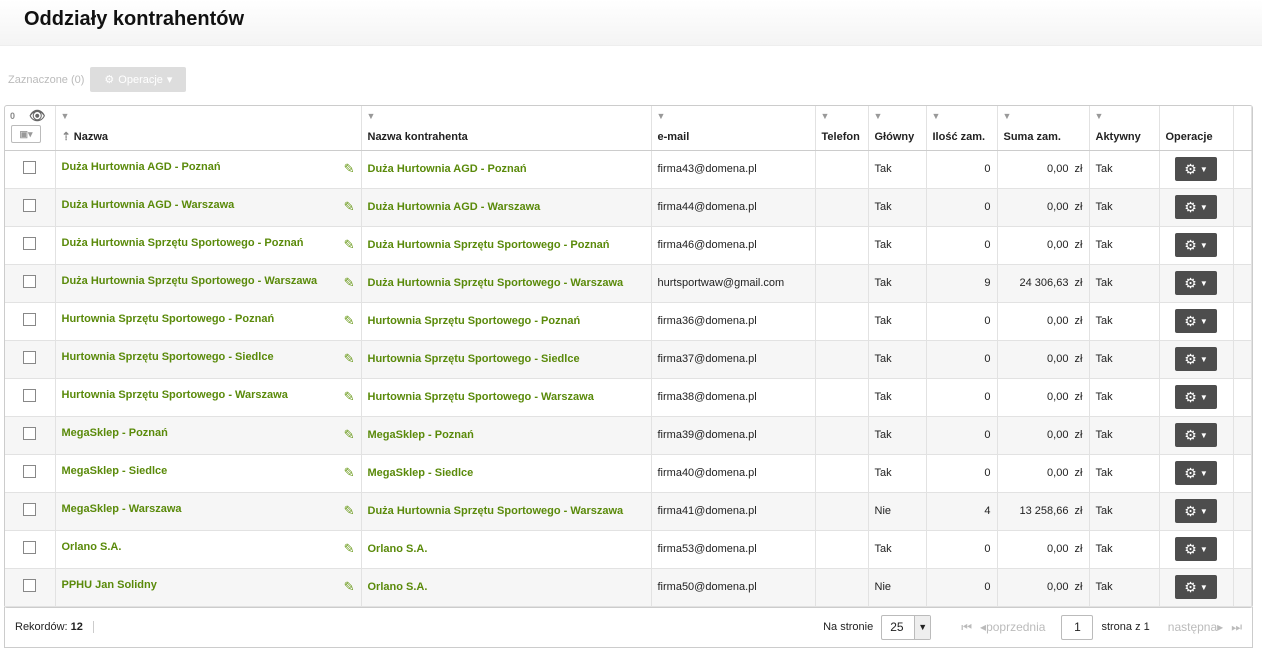 The height and width of the screenshot is (654, 1262). I want to click on column-header-sum: ▼ Suma zam., so click(1043, 128).